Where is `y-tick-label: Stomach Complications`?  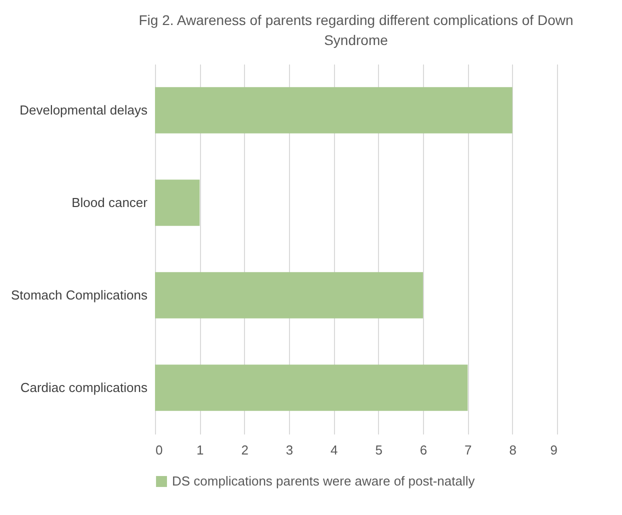 y-tick-label: Stomach Complications is located at coordinates (79, 294).